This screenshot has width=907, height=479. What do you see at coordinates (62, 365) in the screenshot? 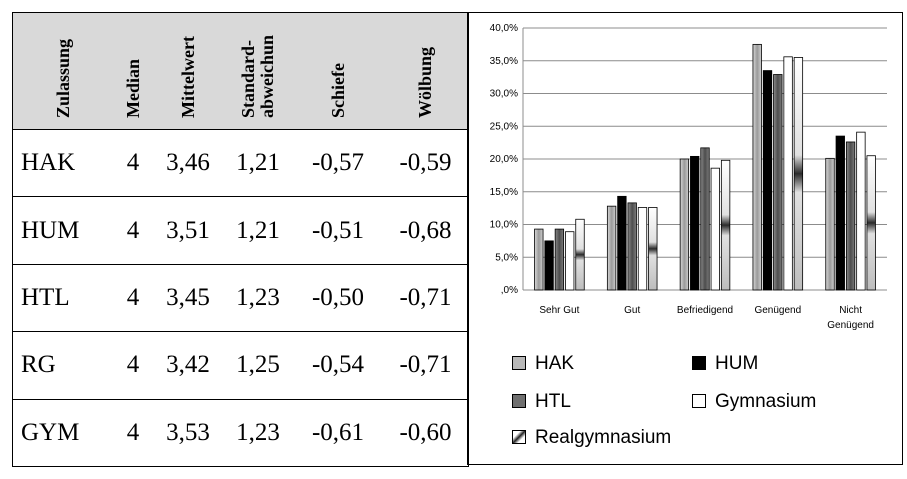
I see `row-label: RG` at bounding box center [62, 365].